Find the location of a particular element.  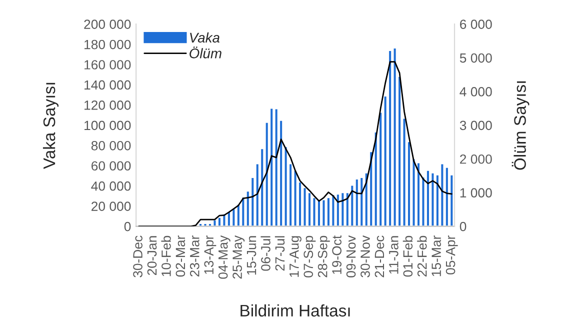

y2-tick-label: 3 000 is located at coordinates (476, 125).